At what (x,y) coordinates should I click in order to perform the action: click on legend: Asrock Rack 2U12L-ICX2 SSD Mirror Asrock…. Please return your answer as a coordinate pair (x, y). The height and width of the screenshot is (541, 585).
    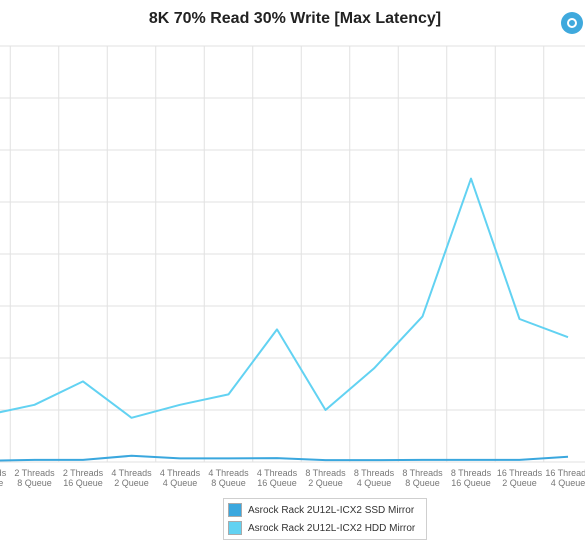
    Looking at the image, I should click on (325, 519).